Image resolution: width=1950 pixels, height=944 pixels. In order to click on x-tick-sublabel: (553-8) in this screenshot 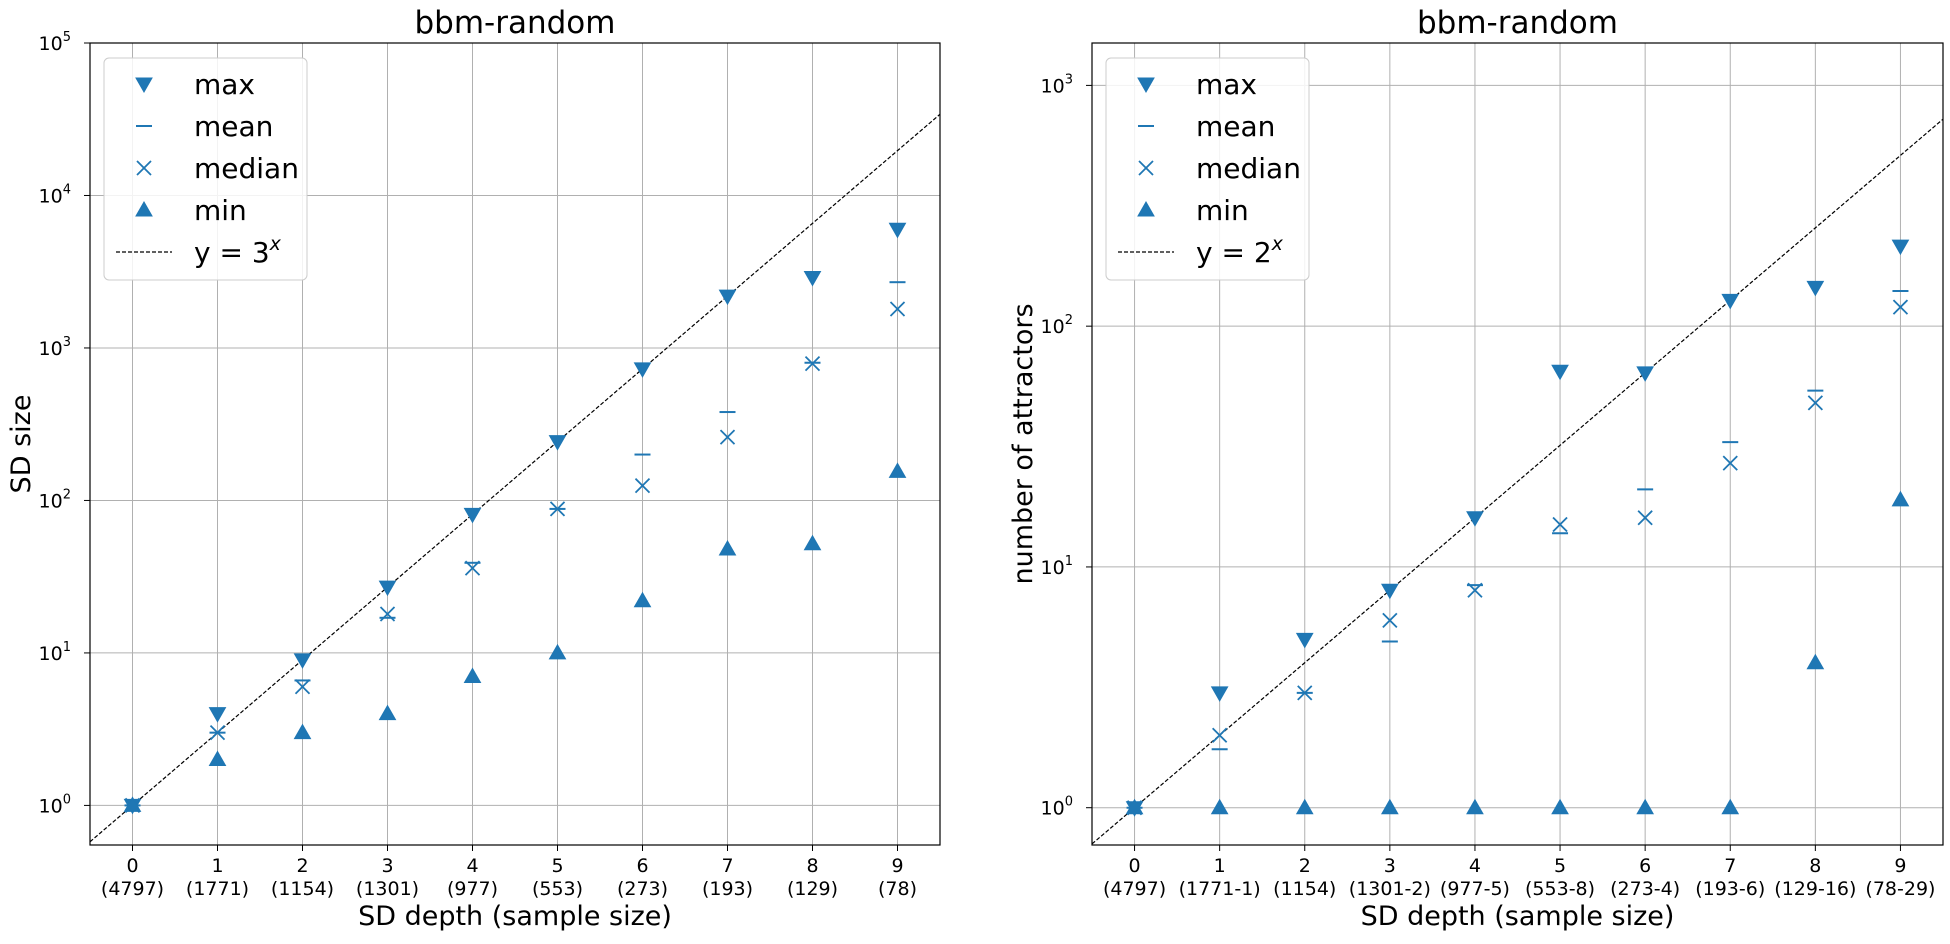, I will do `click(1560, 889)`.